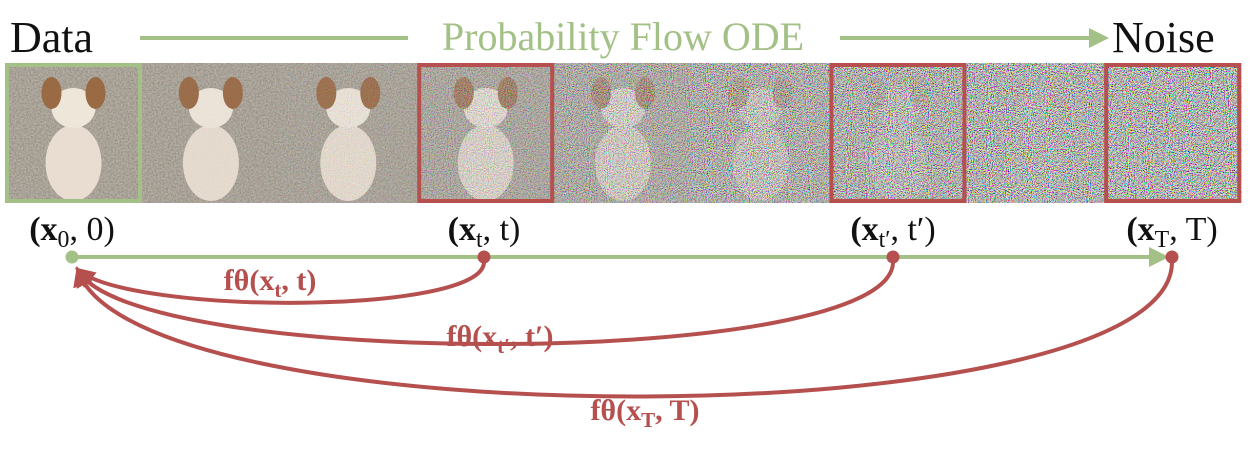  Describe the element at coordinates (531, 336) in the screenshot. I see `mapping-label-rest: , t′)` at that location.